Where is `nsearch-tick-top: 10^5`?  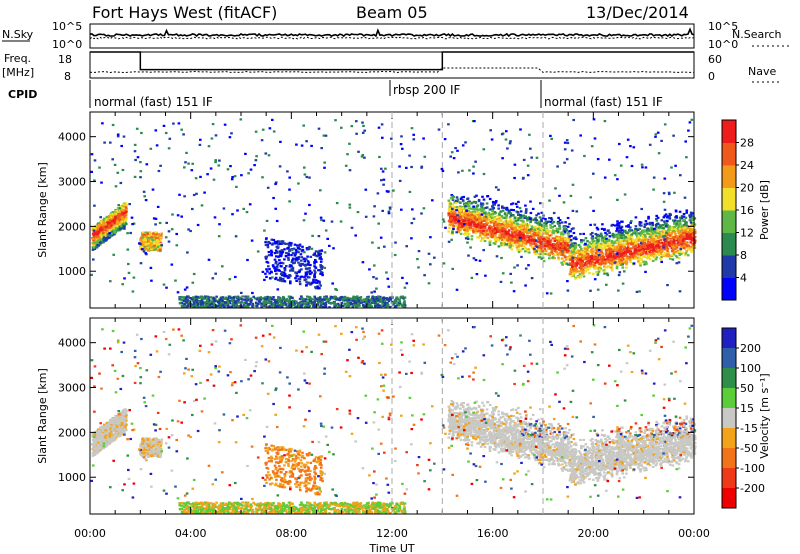
nsearch-tick-top: 10^5 is located at coordinates (723, 26).